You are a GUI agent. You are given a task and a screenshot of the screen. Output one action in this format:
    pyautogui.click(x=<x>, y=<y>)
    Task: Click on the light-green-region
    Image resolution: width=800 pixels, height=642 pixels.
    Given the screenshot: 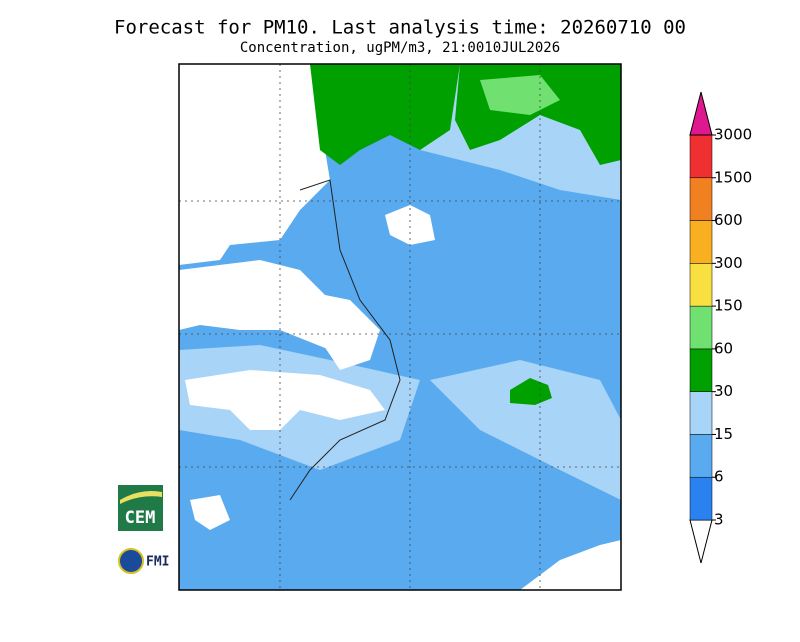 What is the action you would take?
    pyautogui.click(x=520, y=95)
    